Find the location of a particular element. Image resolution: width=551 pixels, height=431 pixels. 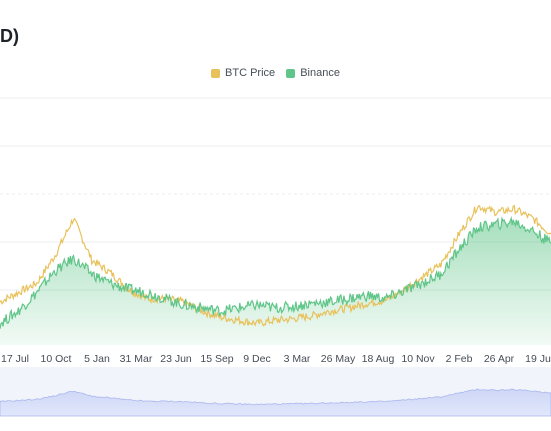

legend-label-btc-price: BTC Price is located at coordinates (250, 73).